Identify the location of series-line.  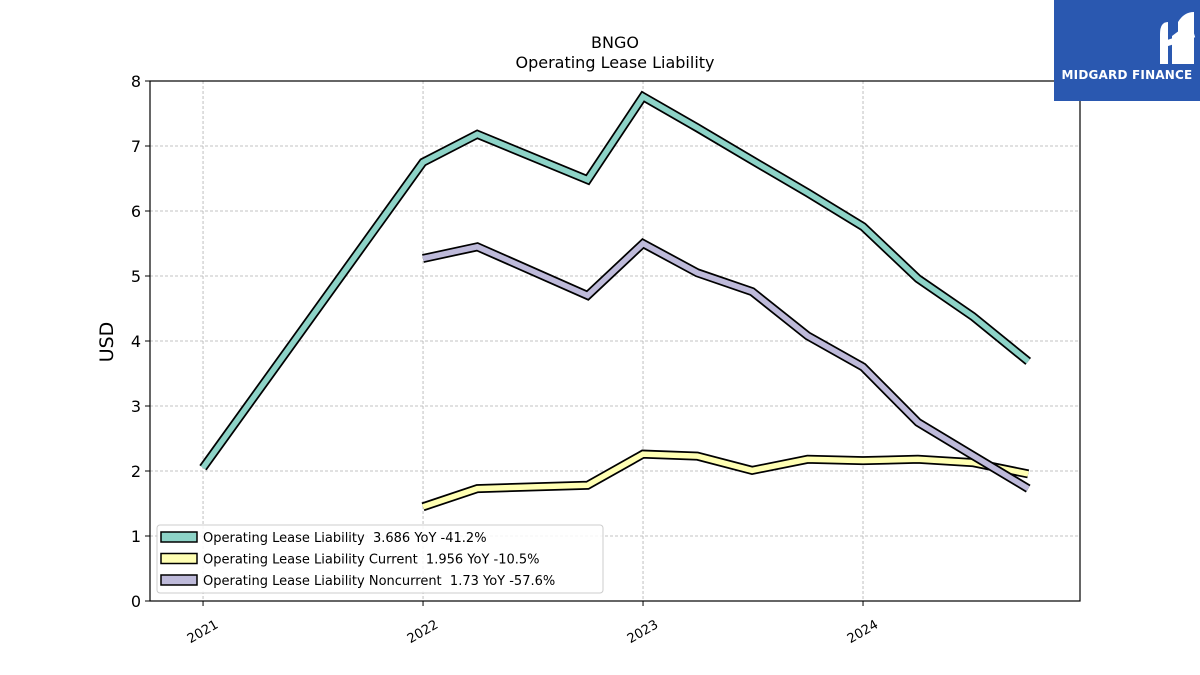
(725, 480).